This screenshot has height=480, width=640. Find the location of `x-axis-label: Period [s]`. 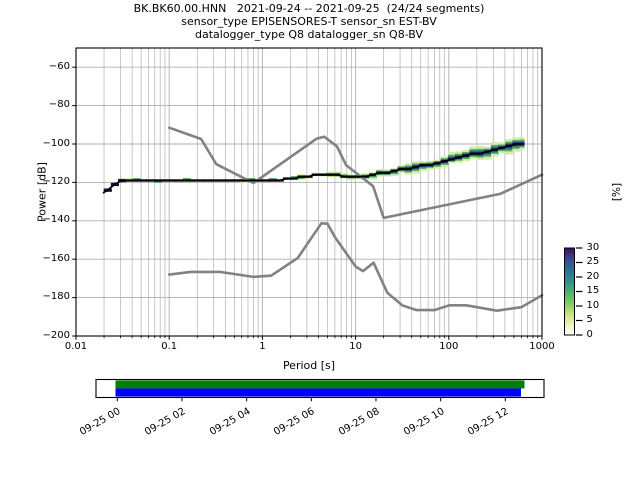

x-axis-label: Period [s] is located at coordinates (309, 365).